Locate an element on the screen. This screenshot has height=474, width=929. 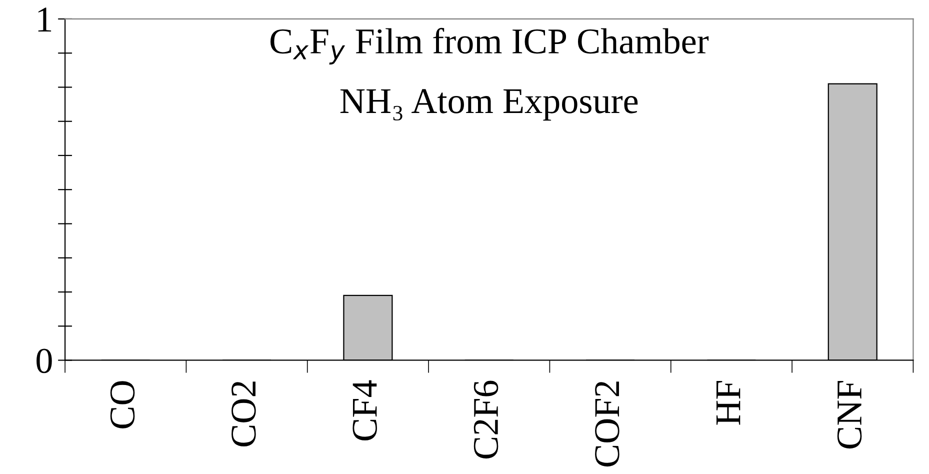
x-tick-label: C2F6 is located at coordinates (486, 419).